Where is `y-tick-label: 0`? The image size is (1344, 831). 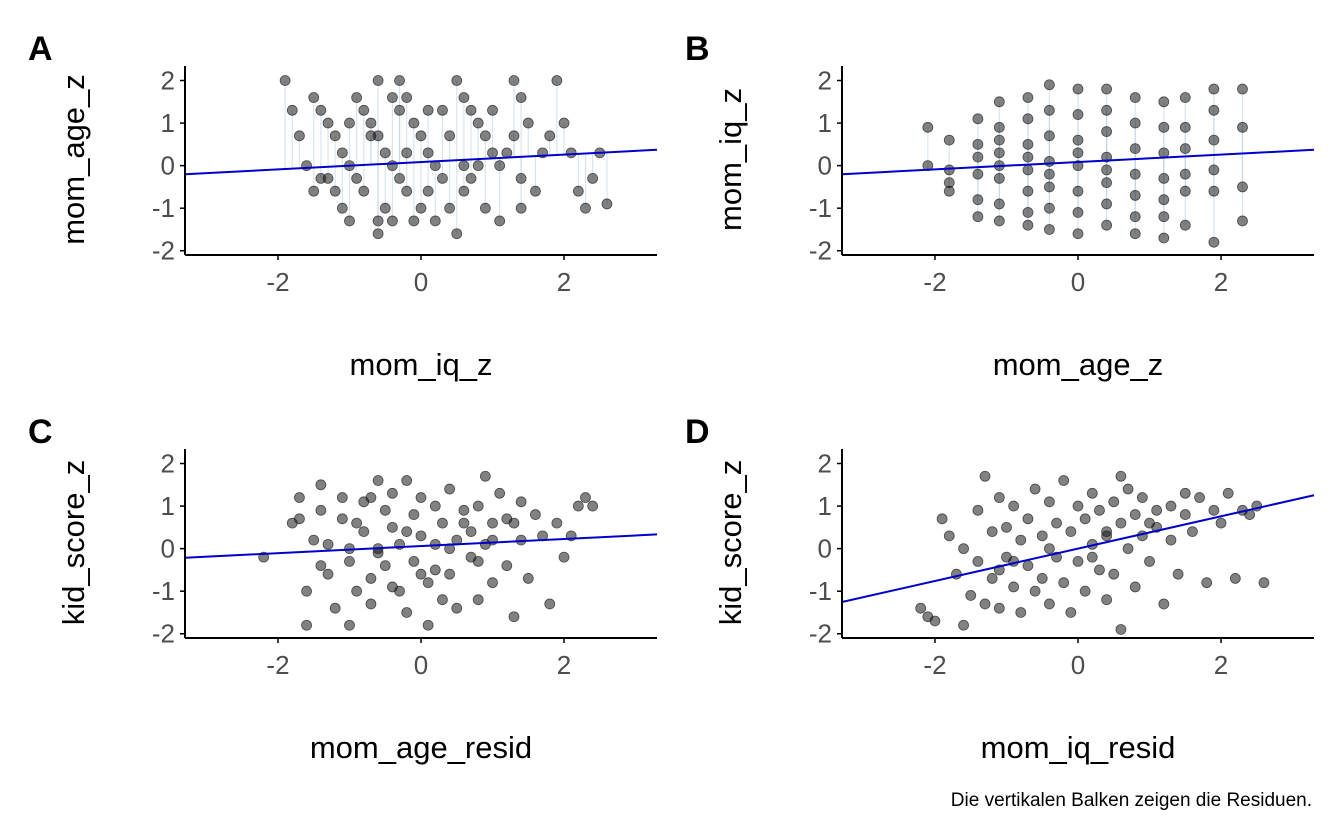
y-tick-label: 0 is located at coordinates (168, 549).